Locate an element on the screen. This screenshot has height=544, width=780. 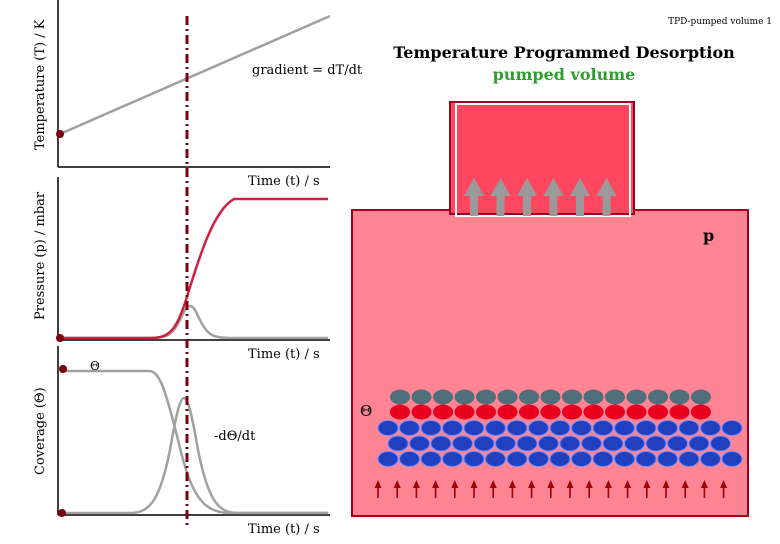
adsorbed-layer is located at coordinates (550, 404).